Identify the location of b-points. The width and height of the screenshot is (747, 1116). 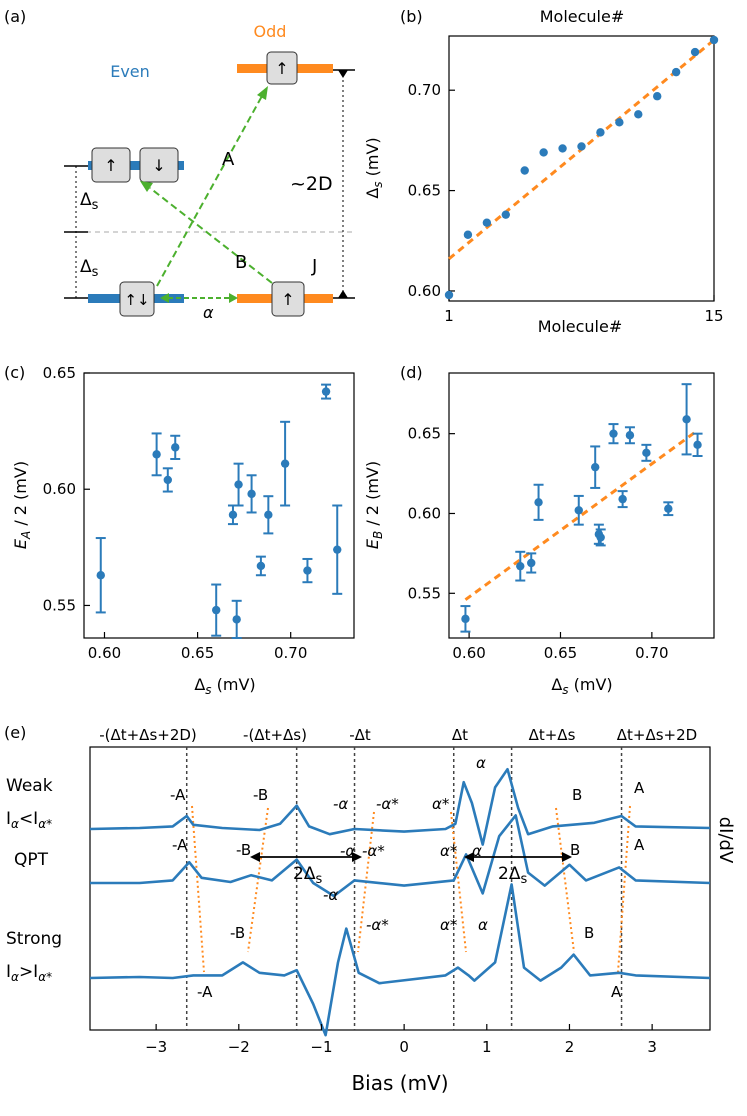
(581, 167).